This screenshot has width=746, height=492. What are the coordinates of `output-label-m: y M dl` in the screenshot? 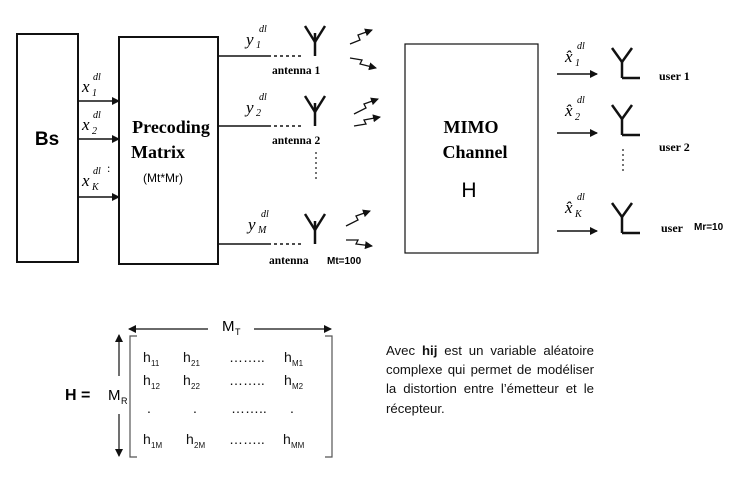 It's located at (257, 222).